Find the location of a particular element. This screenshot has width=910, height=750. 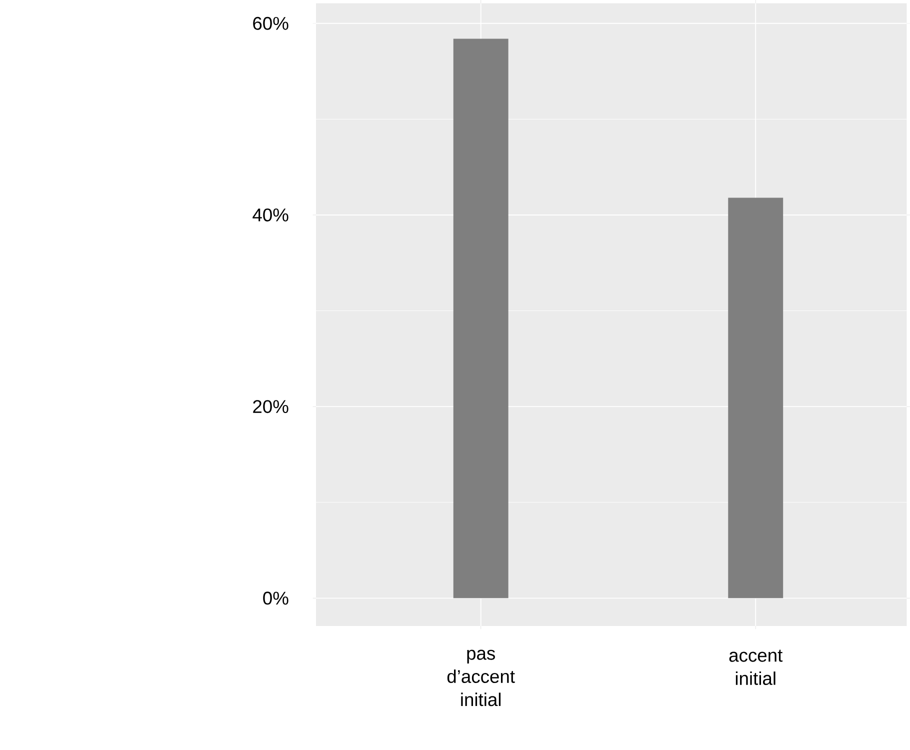

x-tick-label: accent initial is located at coordinates (756, 667).